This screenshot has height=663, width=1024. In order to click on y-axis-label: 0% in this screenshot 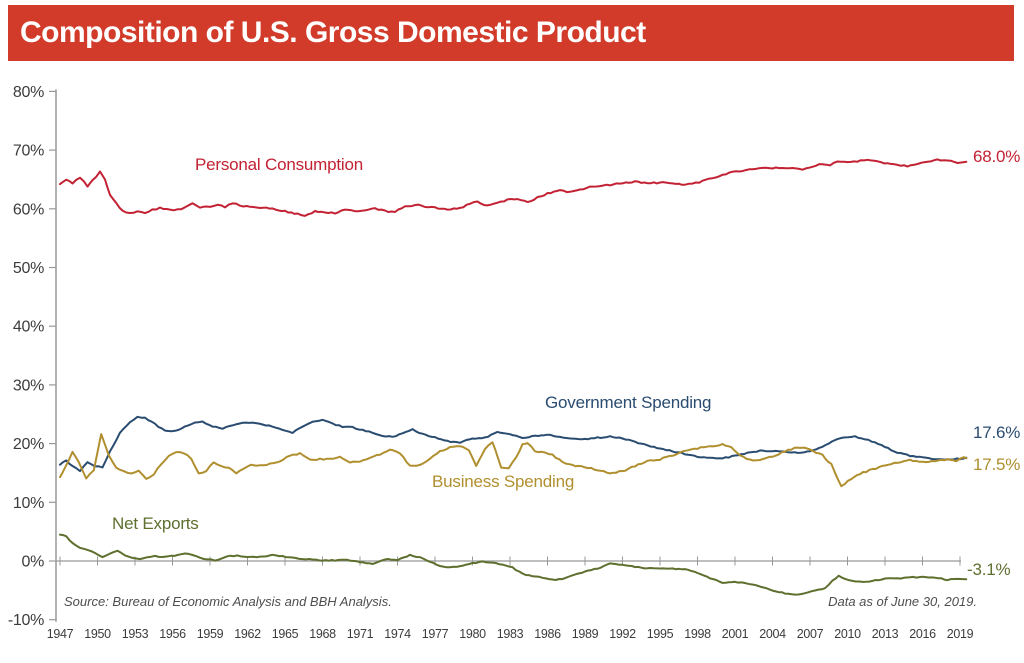, I will do `click(32, 562)`.